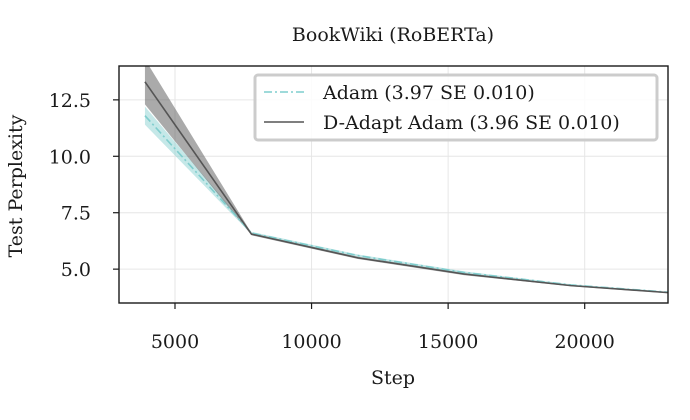 This screenshot has width=690, height=420. What do you see at coordinates (76, 270) in the screenshot?
I see `y-tick-label-0: 5.0` at bounding box center [76, 270].